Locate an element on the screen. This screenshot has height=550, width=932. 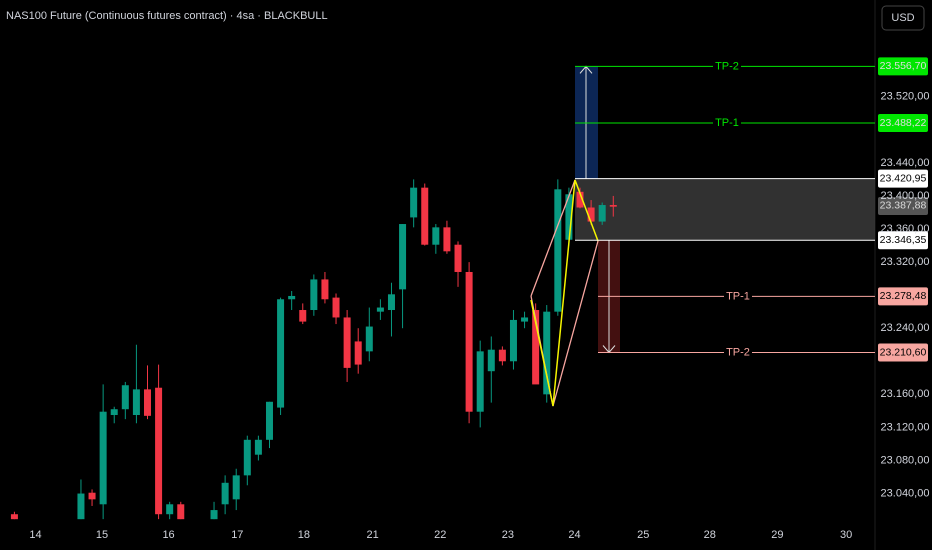
price-tag-label: 23.387,88 is located at coordinates (903, 206).